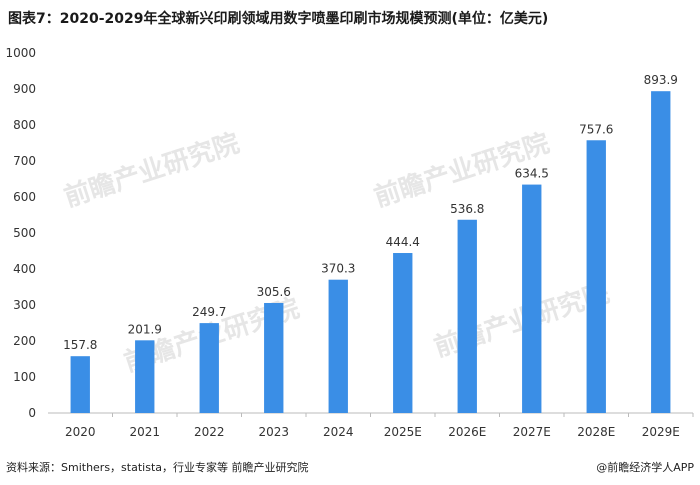 This screenshot has width=700, height=485. What do you see at coordinates (596, 432) in the screenshot?
I see `x-tick-label: 2028E` at bounding box center [596, 432].